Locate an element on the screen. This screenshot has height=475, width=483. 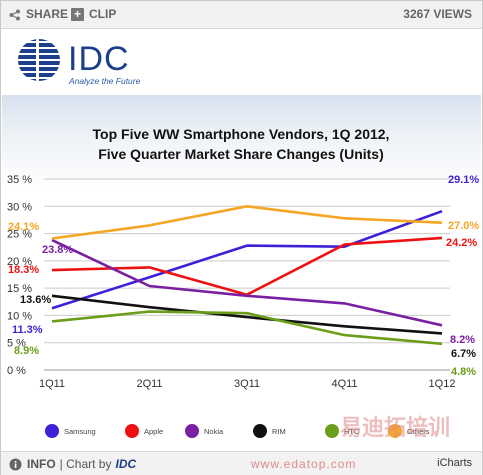
watermark-cn: 易迪拓培训 is located at coordinates (395, 427).